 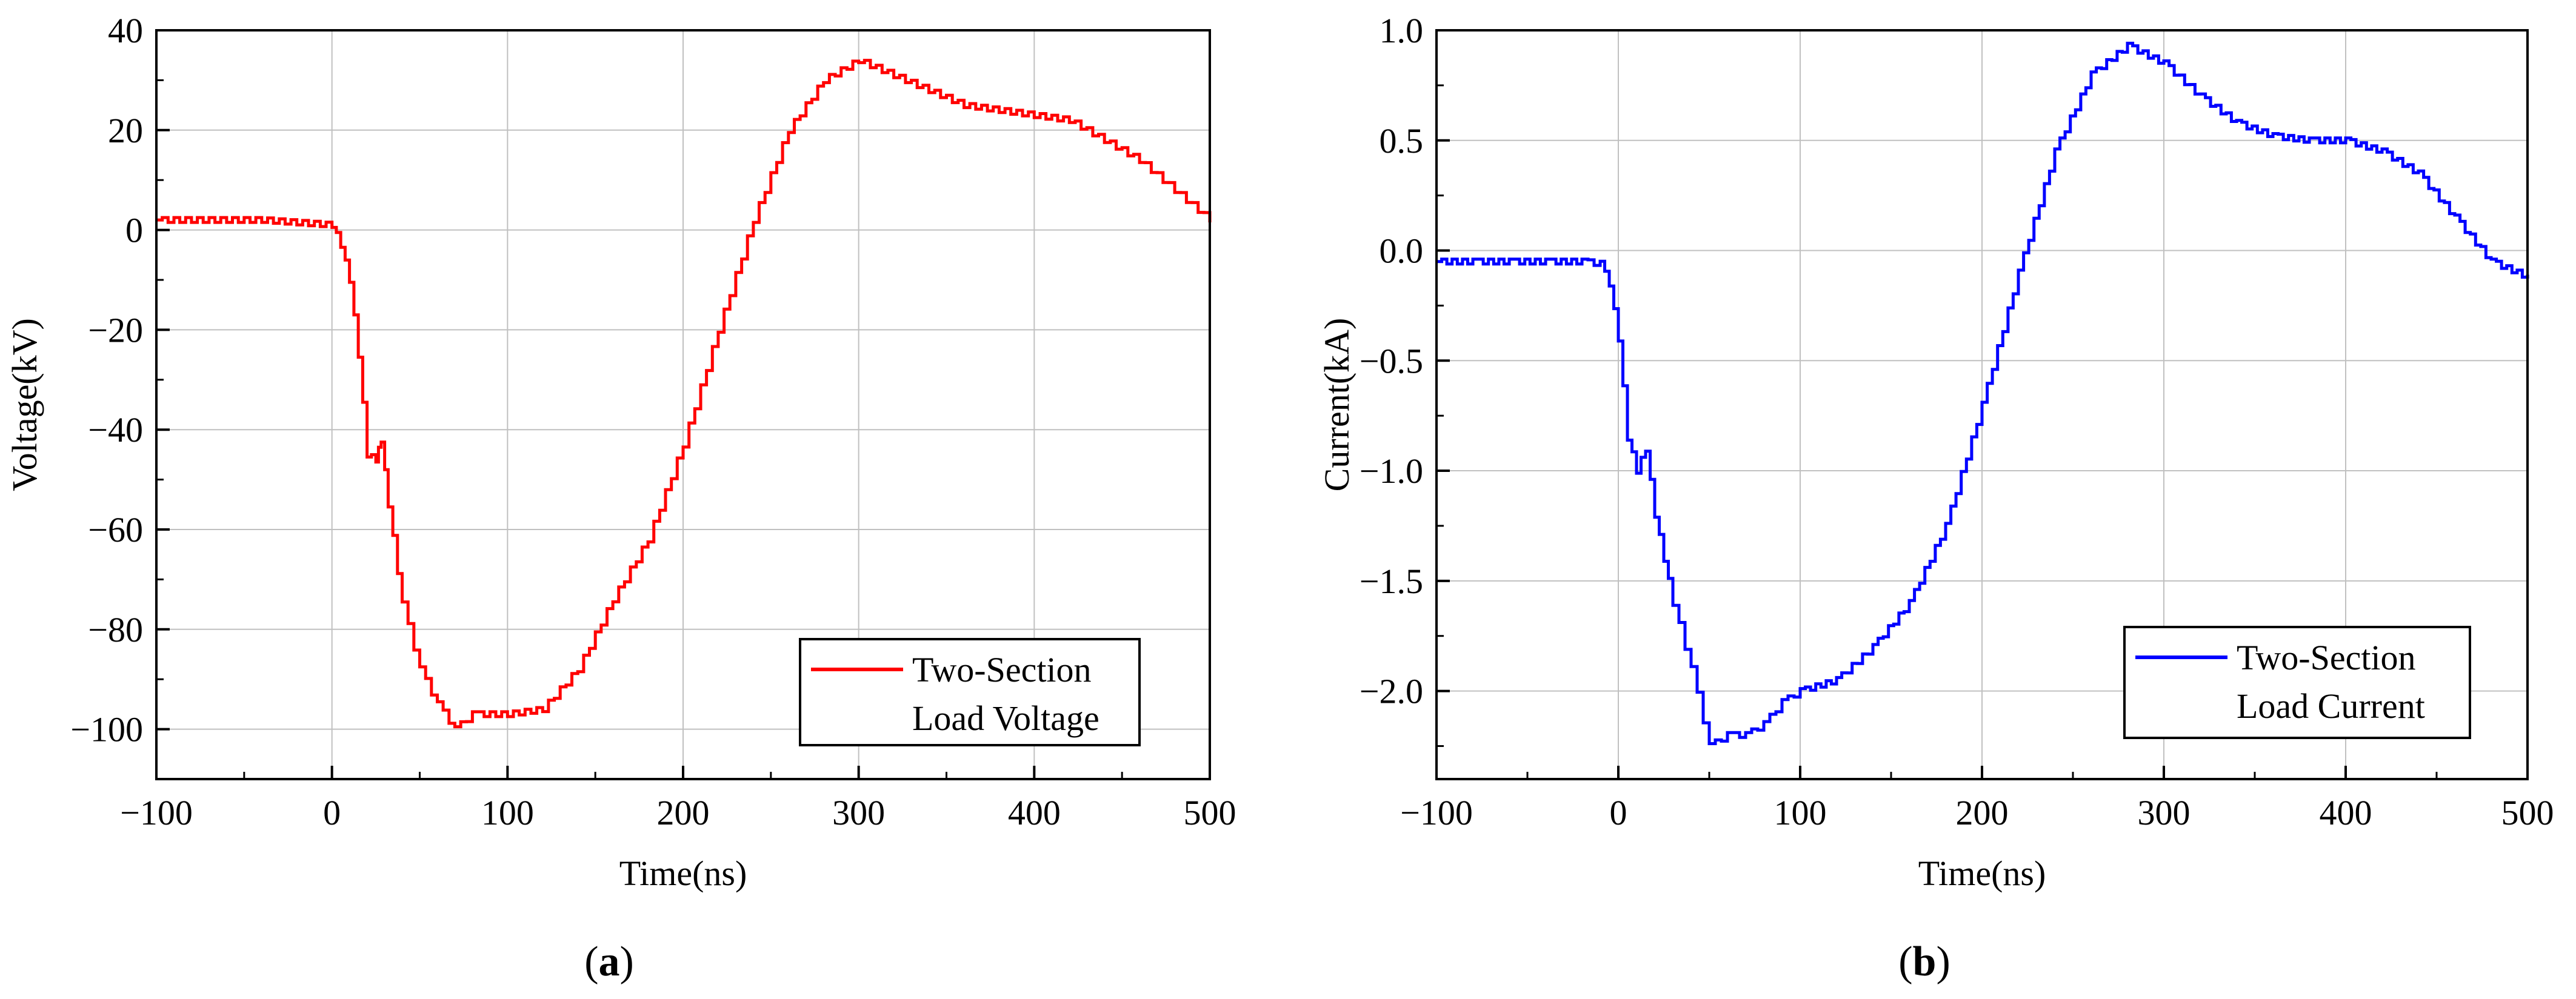 What do you see at coordinates (1402, 141) in the screenshot?
I see `y-tick-label: 0.5` at bounding box center [1402, 141].